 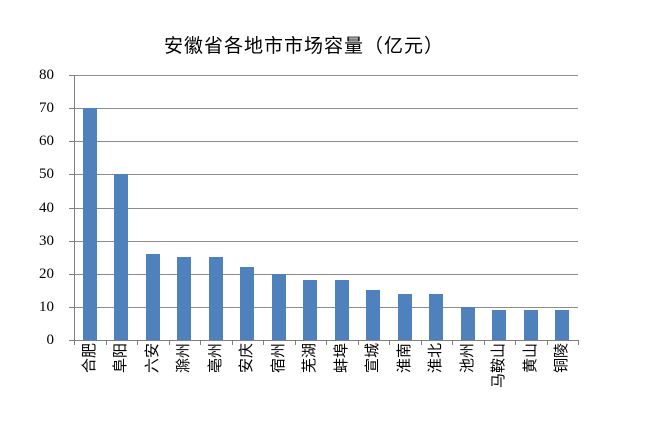 What do you see at coordinates (46, 207) in the screenshot?
I see `y-tick-label: 40` at bounding box center [46, 207].